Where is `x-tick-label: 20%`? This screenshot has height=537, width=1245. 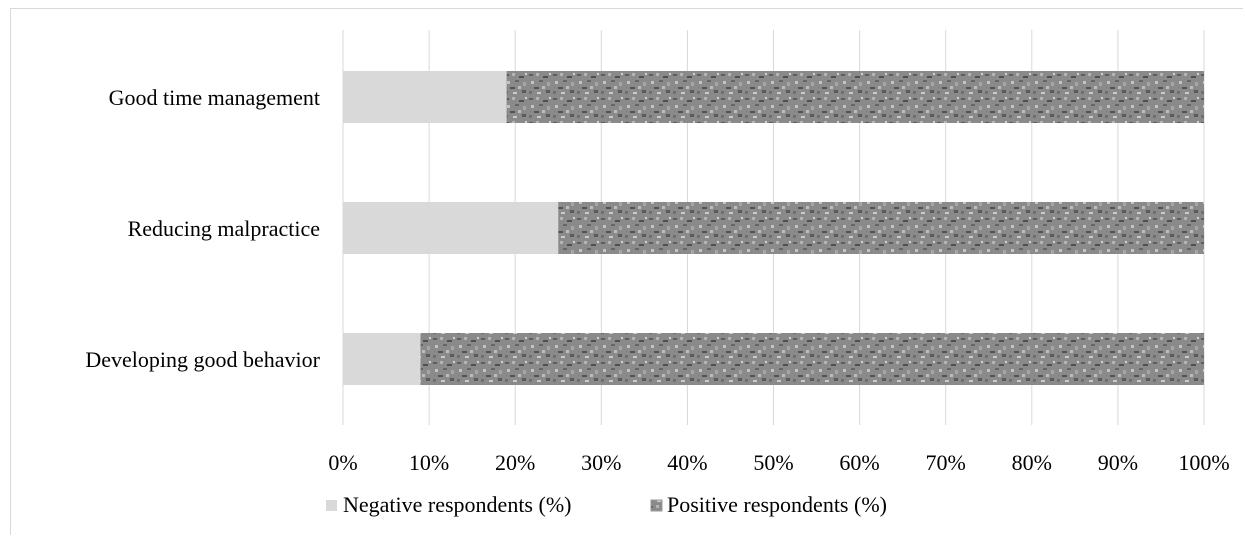
x-tick-label: 20% is located at coordinates (515, 462).